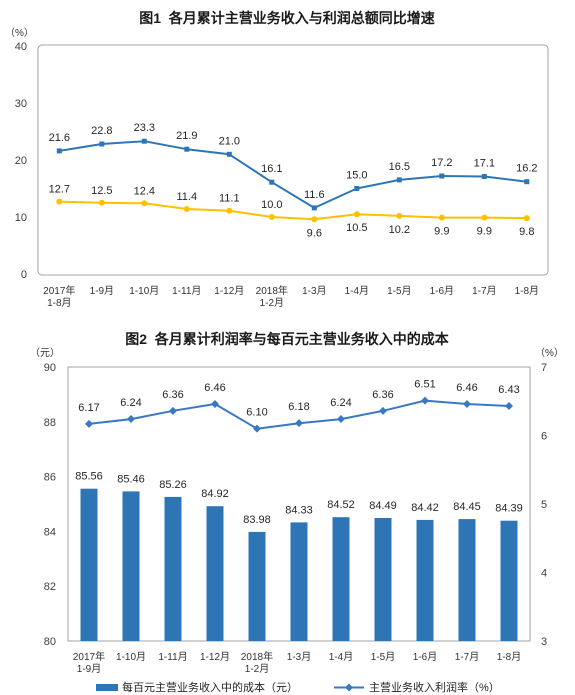 This screenshot has width=575, height=695. What do you see at coordinates (399, 291) in the screenshot?
I see `chart-1-x-tick-label: 1-5月` at bounding box center [399, 291].